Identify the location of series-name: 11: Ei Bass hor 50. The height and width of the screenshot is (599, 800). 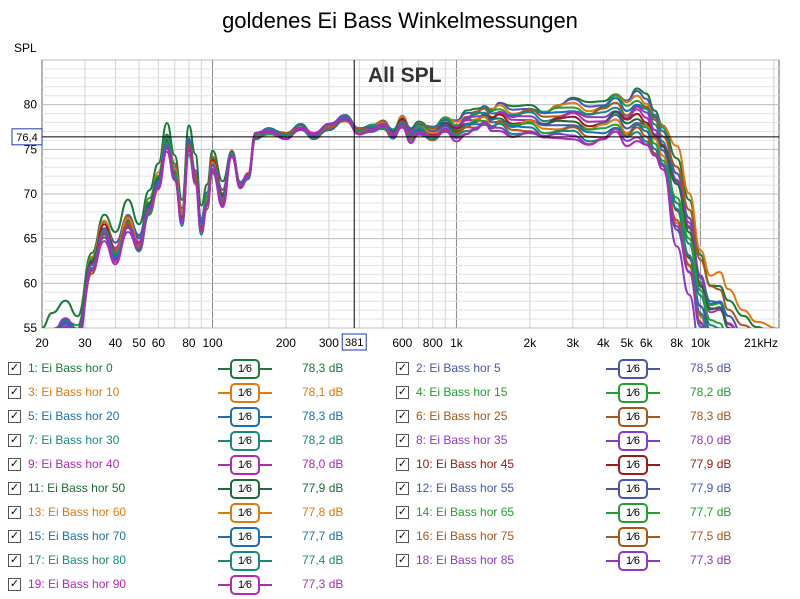
(77, 488).